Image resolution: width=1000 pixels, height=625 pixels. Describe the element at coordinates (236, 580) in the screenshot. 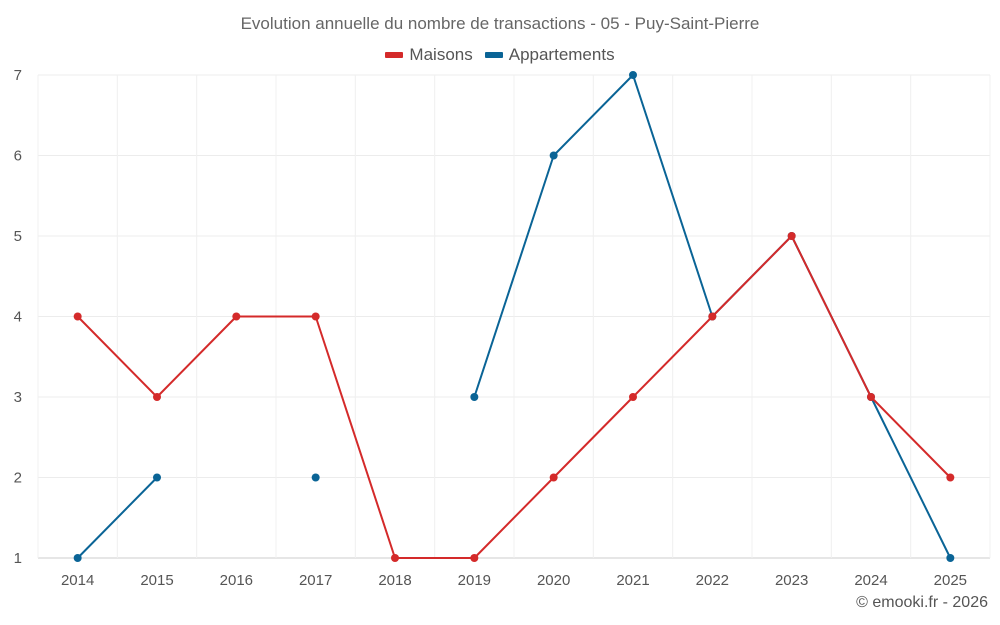

I see `x-tick-label: 2016` at that location.